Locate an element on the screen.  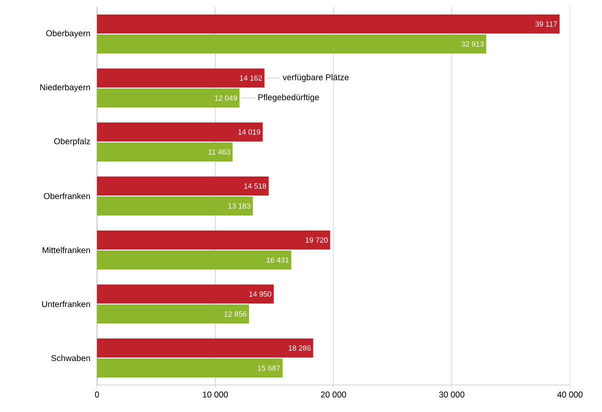
x-tick-label: 10 000 is located at coordinates (215, 395).